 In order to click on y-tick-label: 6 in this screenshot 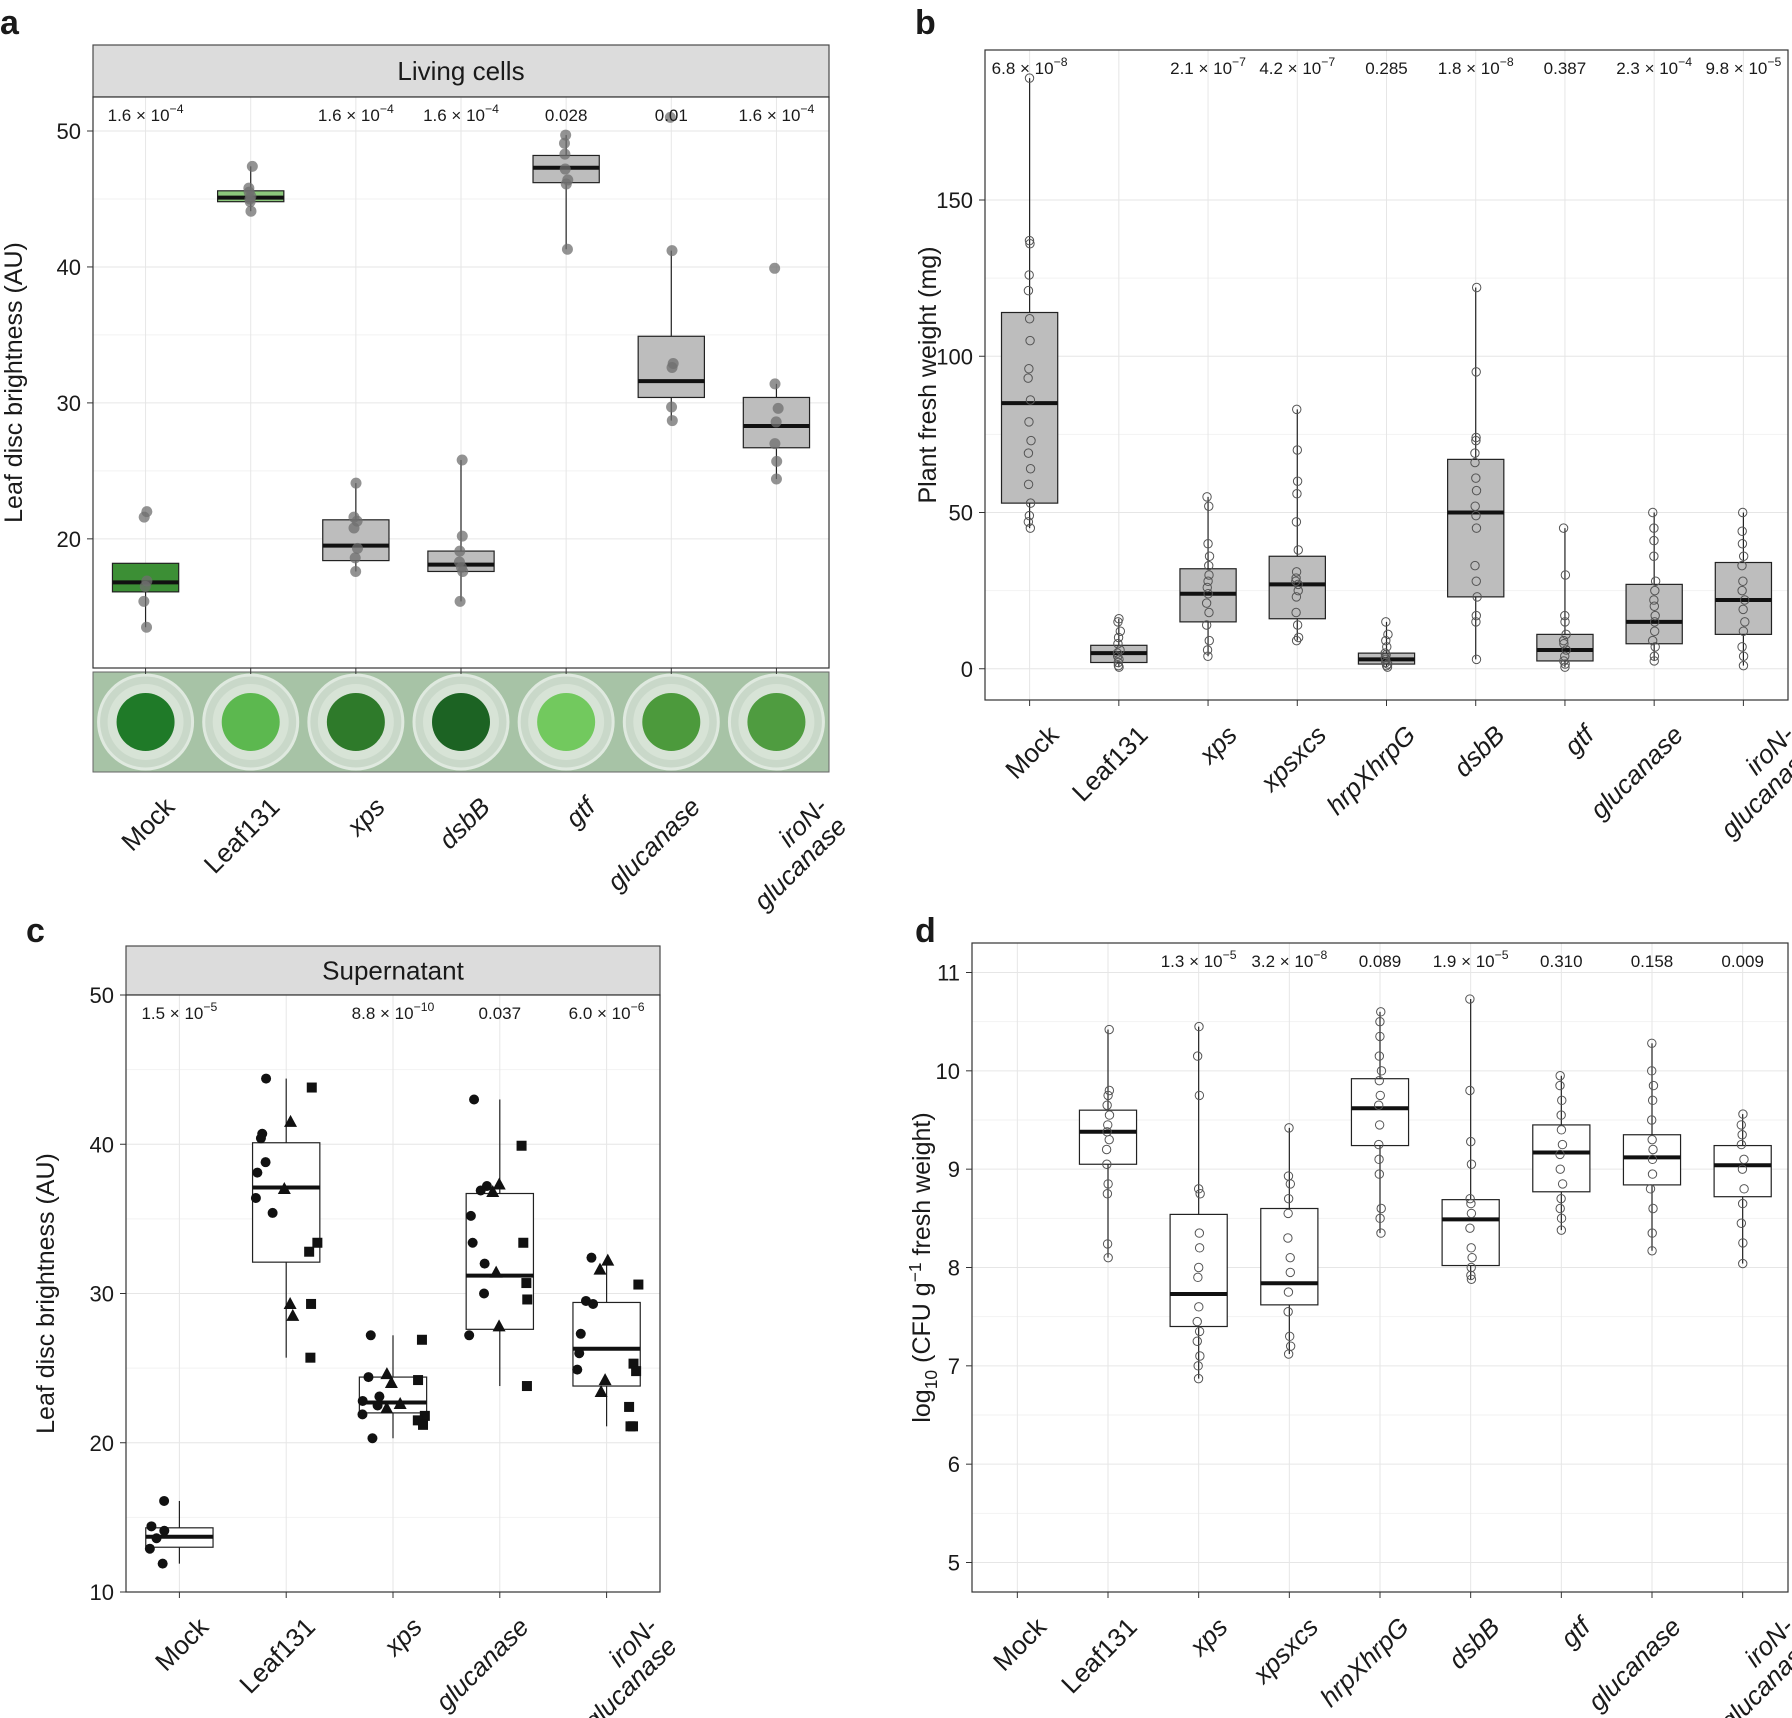, I will do `click(954, 1464)`.